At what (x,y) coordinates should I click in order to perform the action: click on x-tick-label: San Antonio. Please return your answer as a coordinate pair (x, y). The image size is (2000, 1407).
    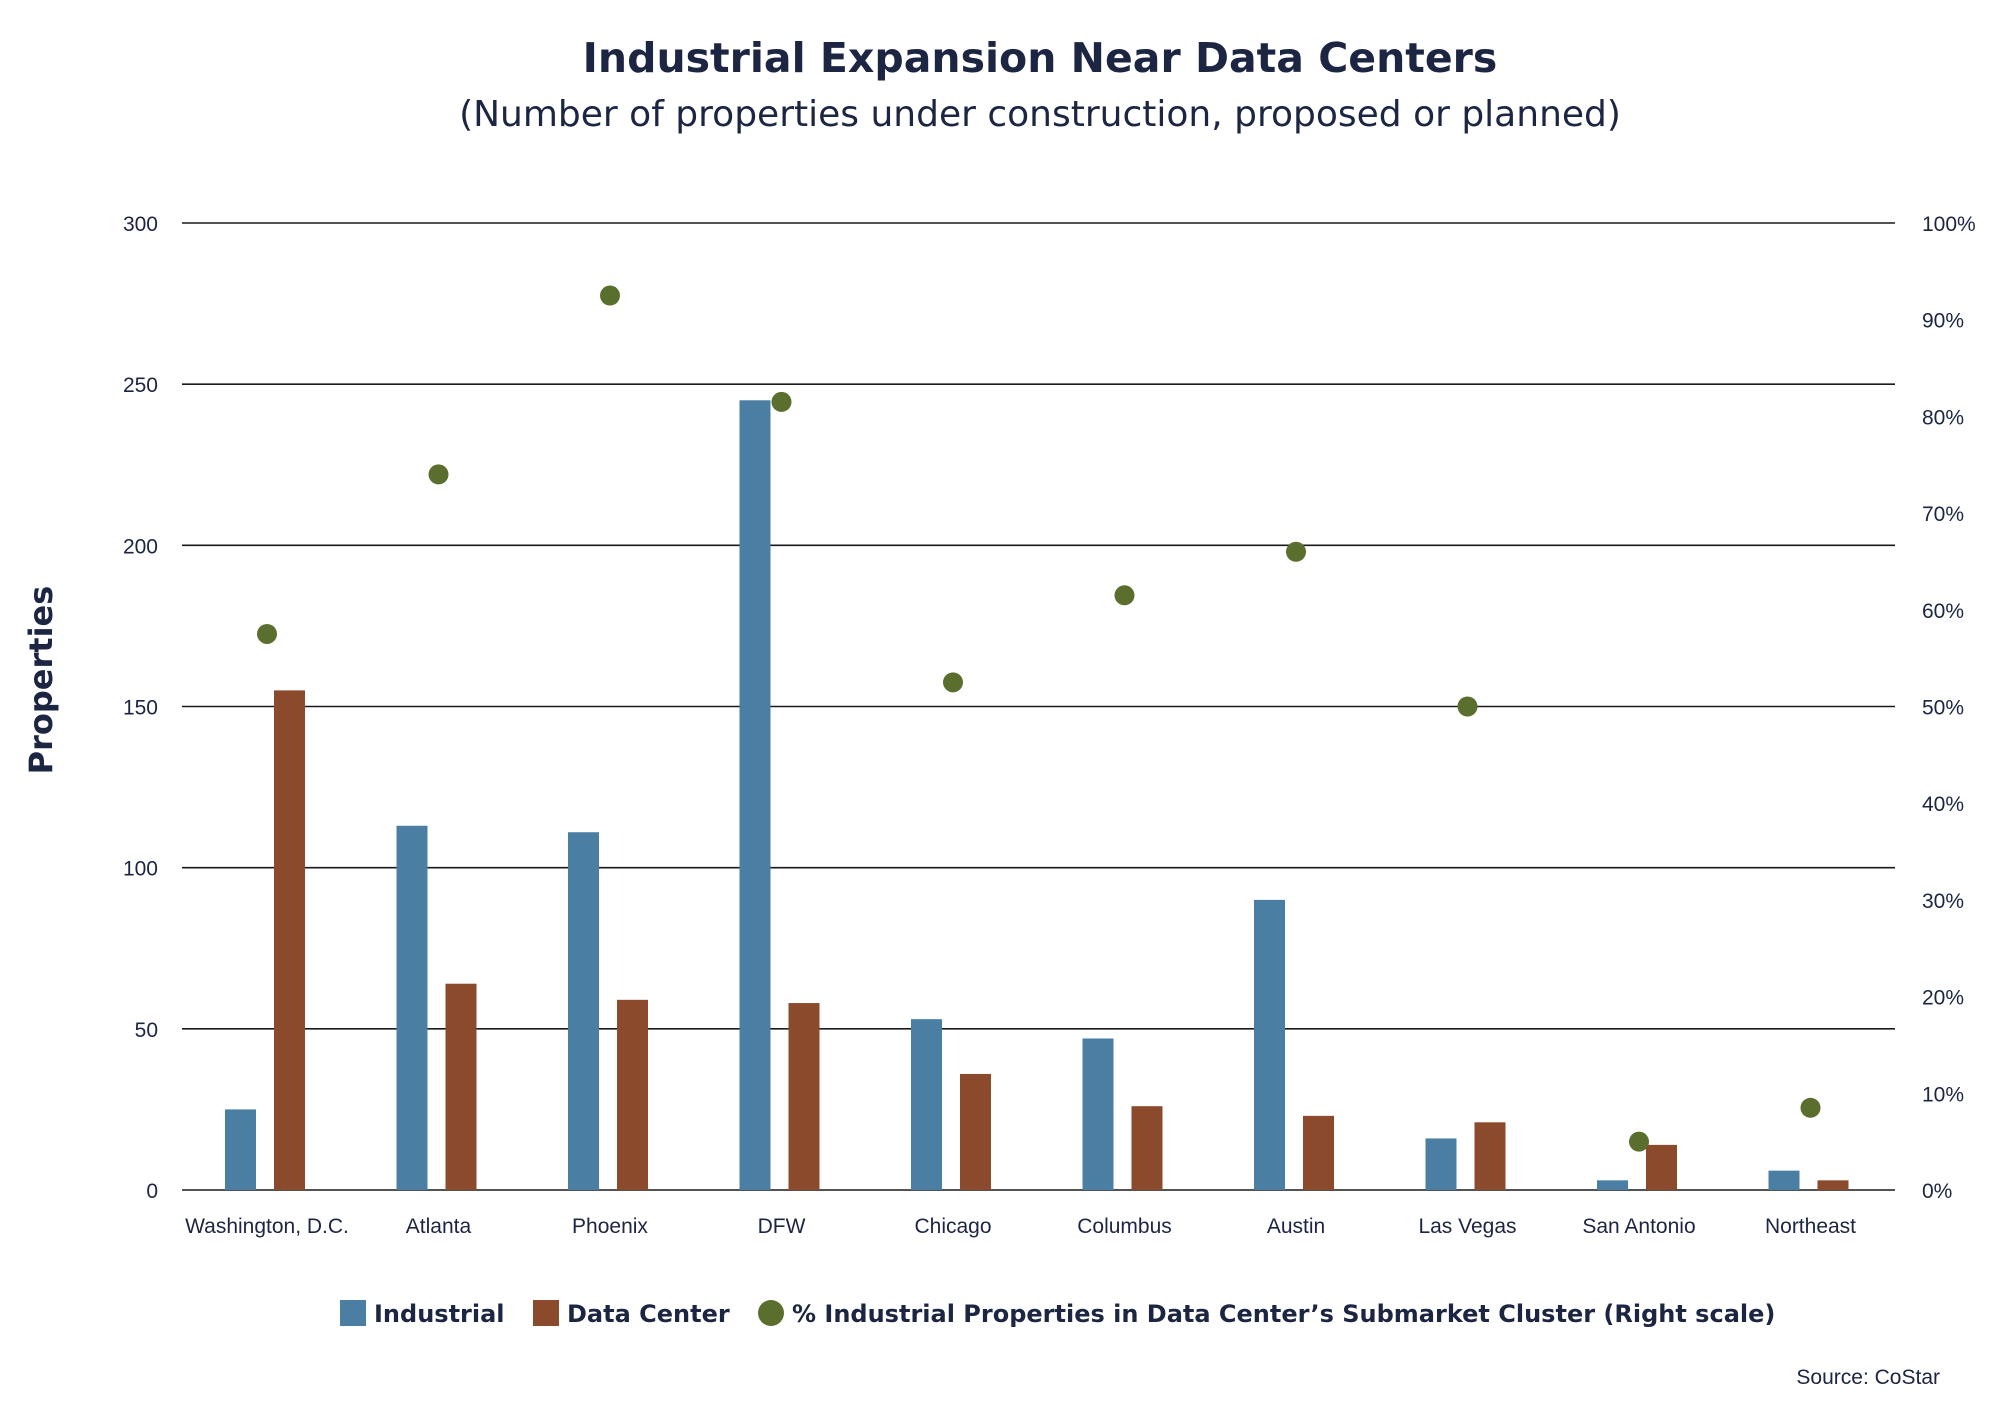
    Looking at the image, I should click on (1638, 1226).